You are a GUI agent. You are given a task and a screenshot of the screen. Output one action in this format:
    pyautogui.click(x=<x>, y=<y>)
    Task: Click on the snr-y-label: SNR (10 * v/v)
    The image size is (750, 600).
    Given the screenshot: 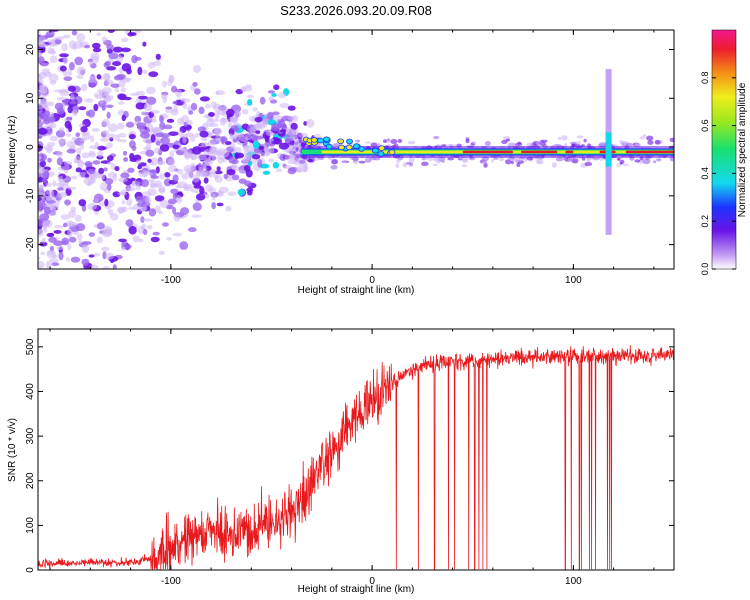 What is the action you would take?
    pyautogui.click(x=12, y=450)
    